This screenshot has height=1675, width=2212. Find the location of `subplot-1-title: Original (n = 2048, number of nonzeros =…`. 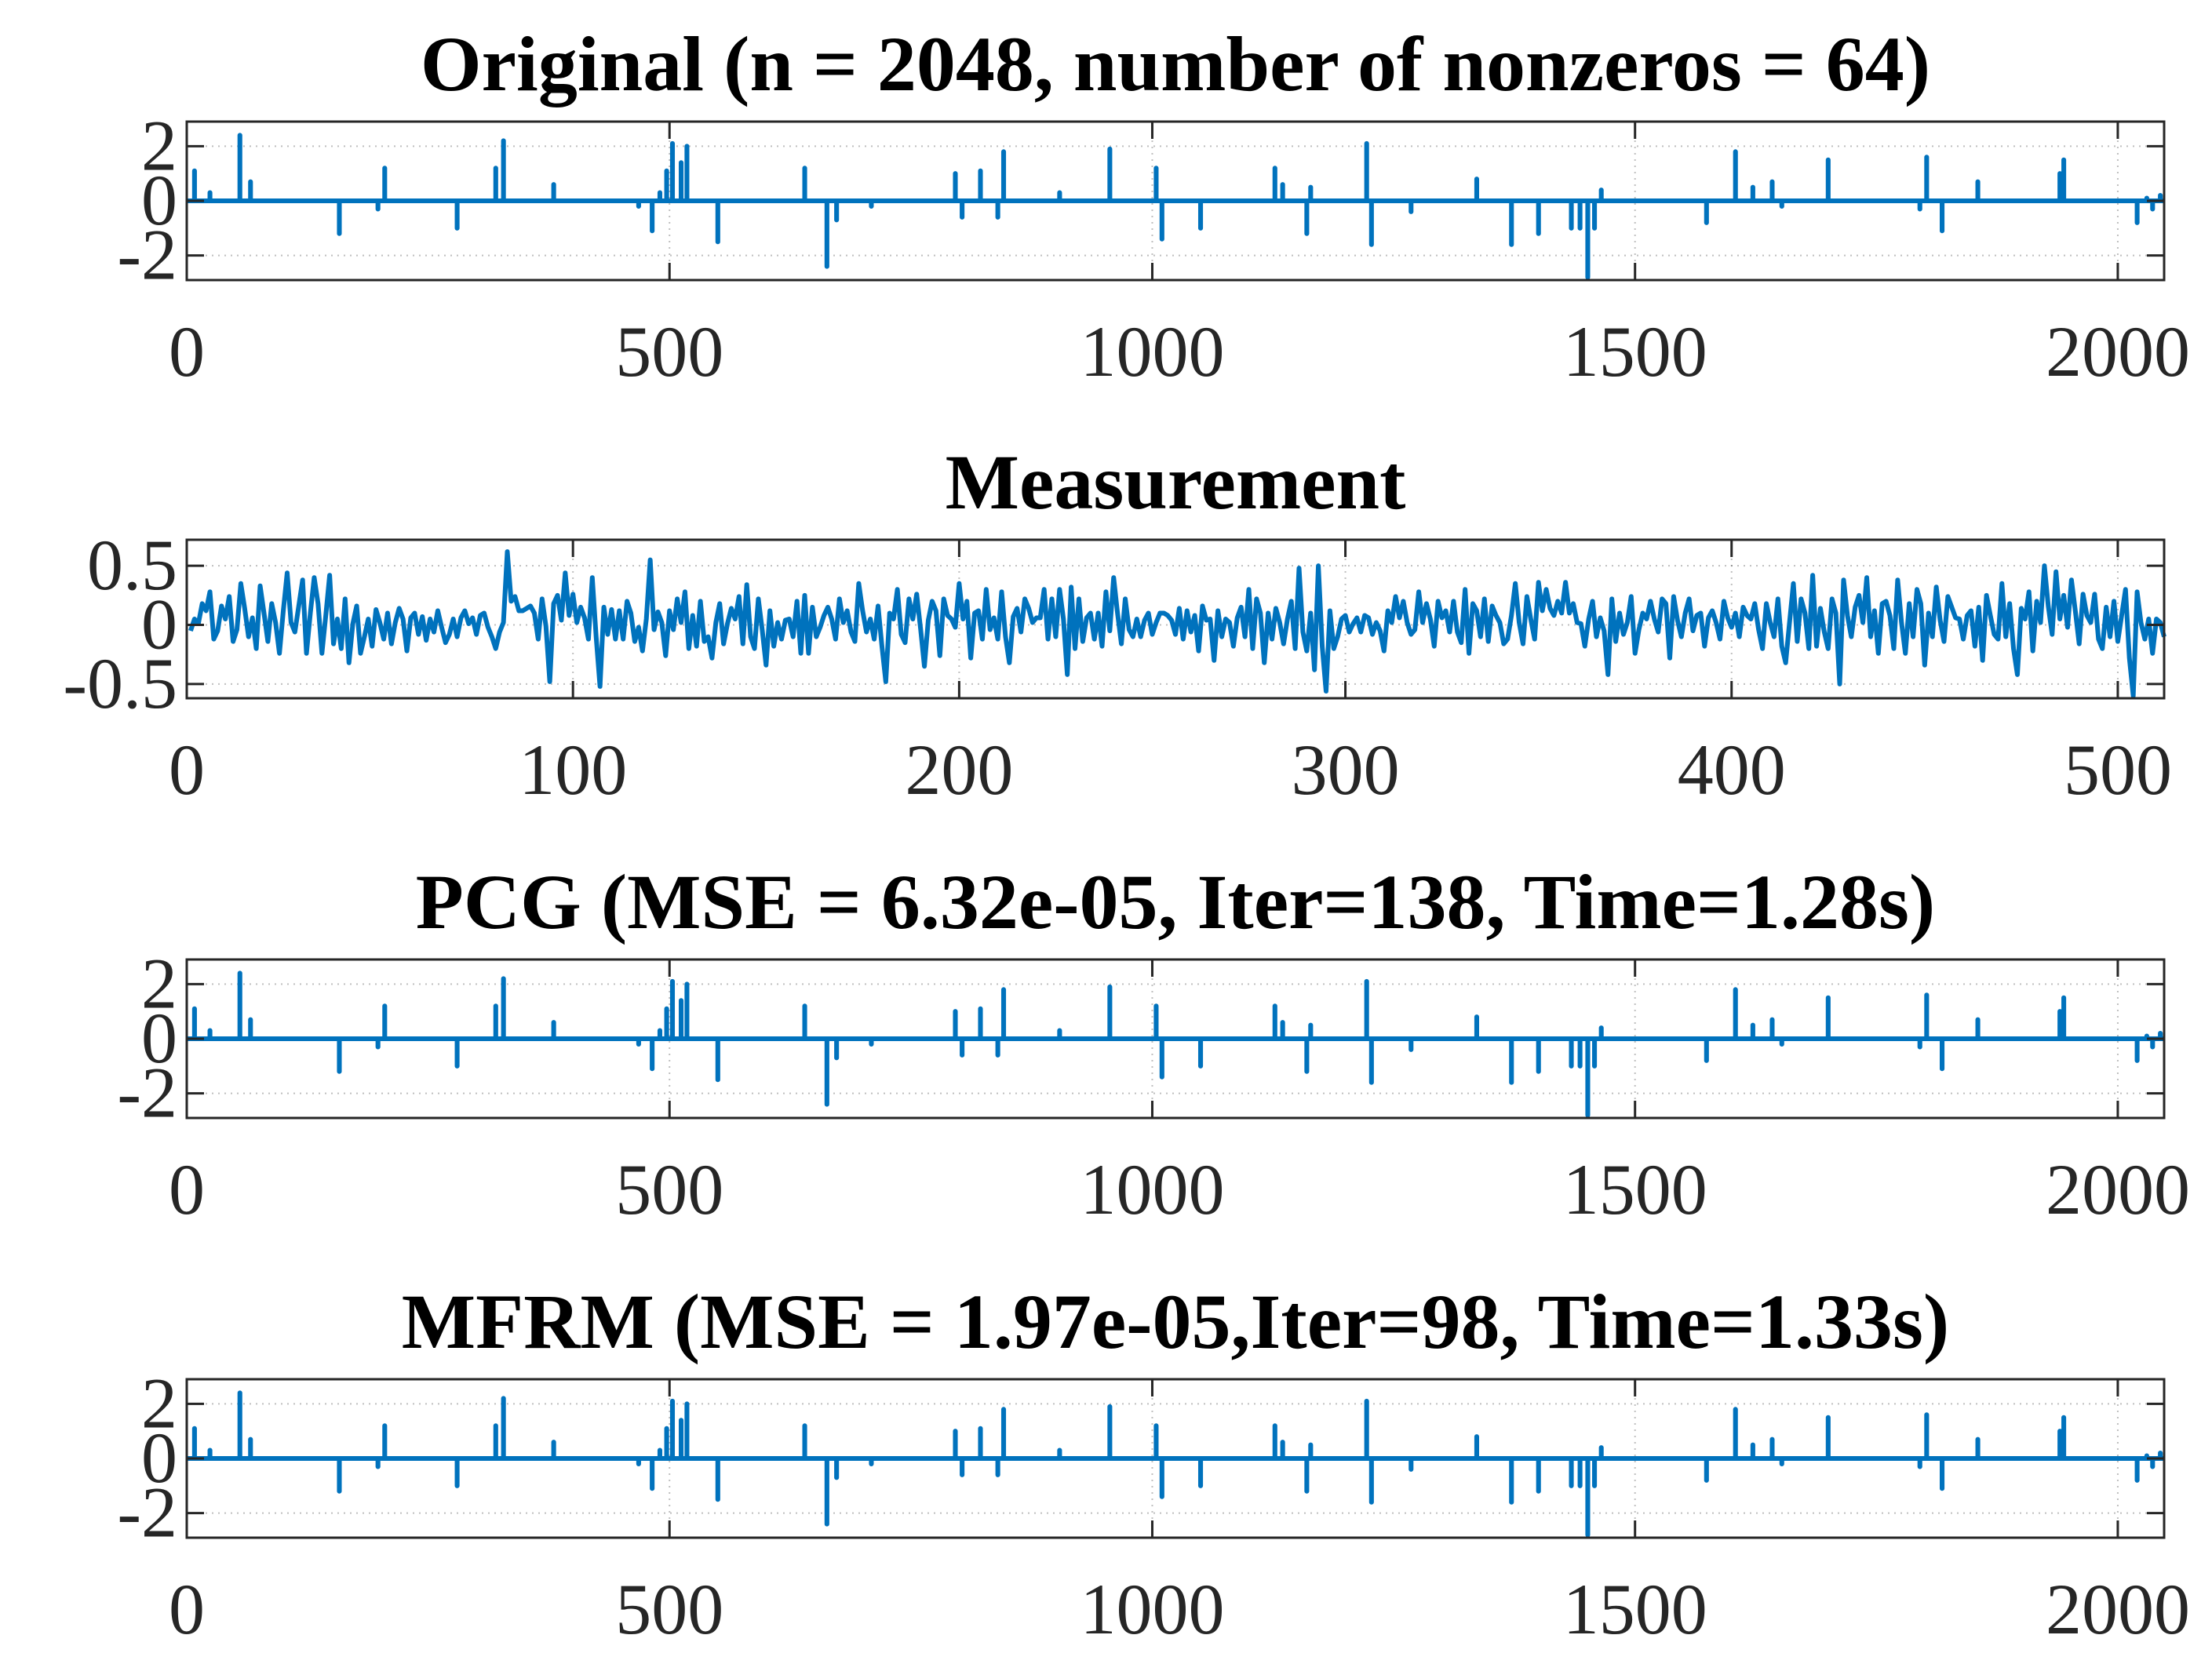

subplot-1-title: Original (n = 2048, number of nonzeros =… is located at coordinates (1175, 63).